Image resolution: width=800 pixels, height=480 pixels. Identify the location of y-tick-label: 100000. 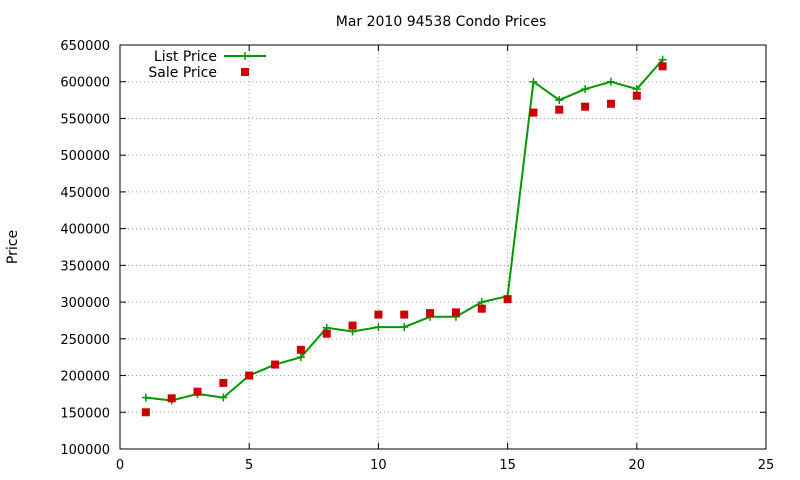
(85, 450).